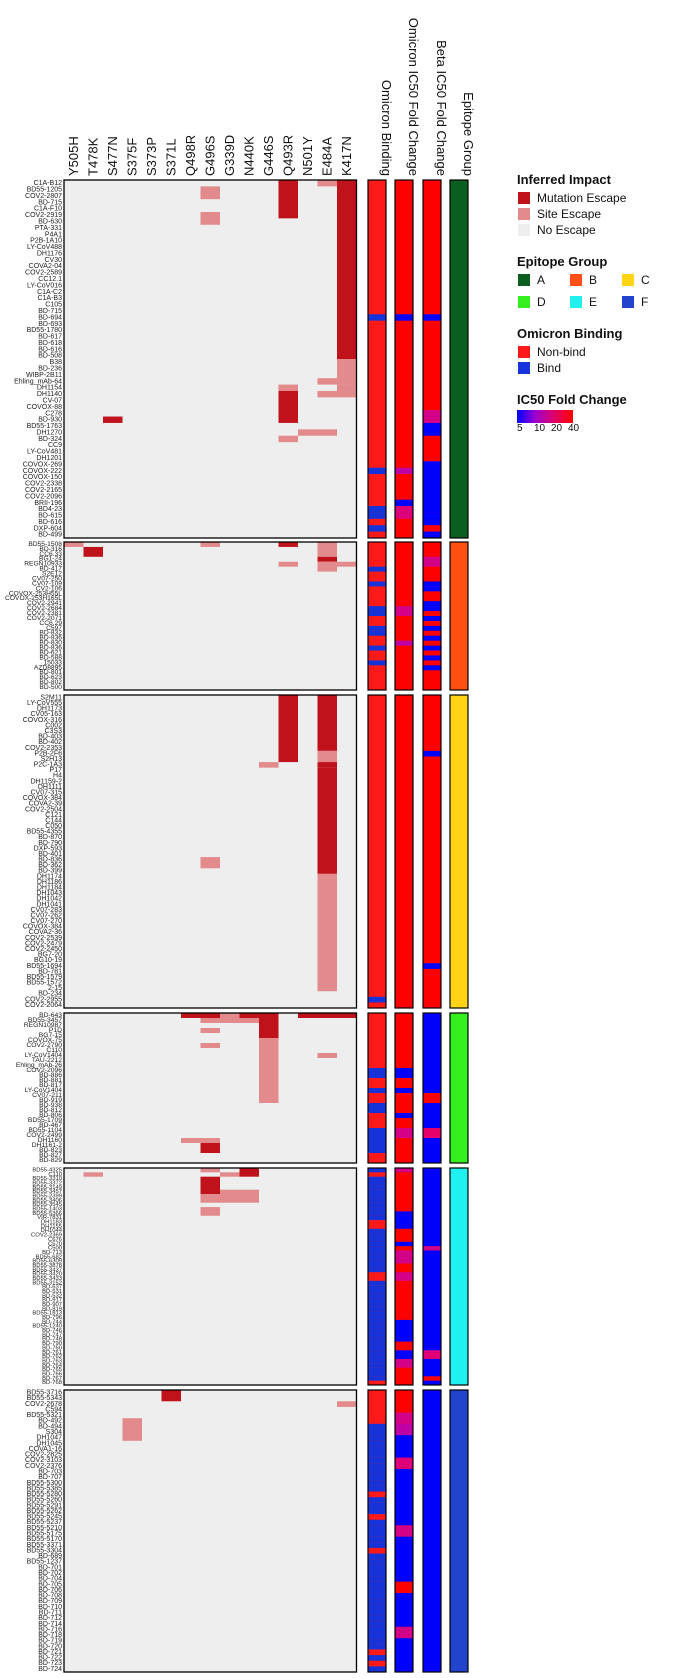 The height and width of the screenshot is (1678, 679). Describe the element at coordinates (55, 988) in the screenshot. I see `row-label: 2-15` at that location.